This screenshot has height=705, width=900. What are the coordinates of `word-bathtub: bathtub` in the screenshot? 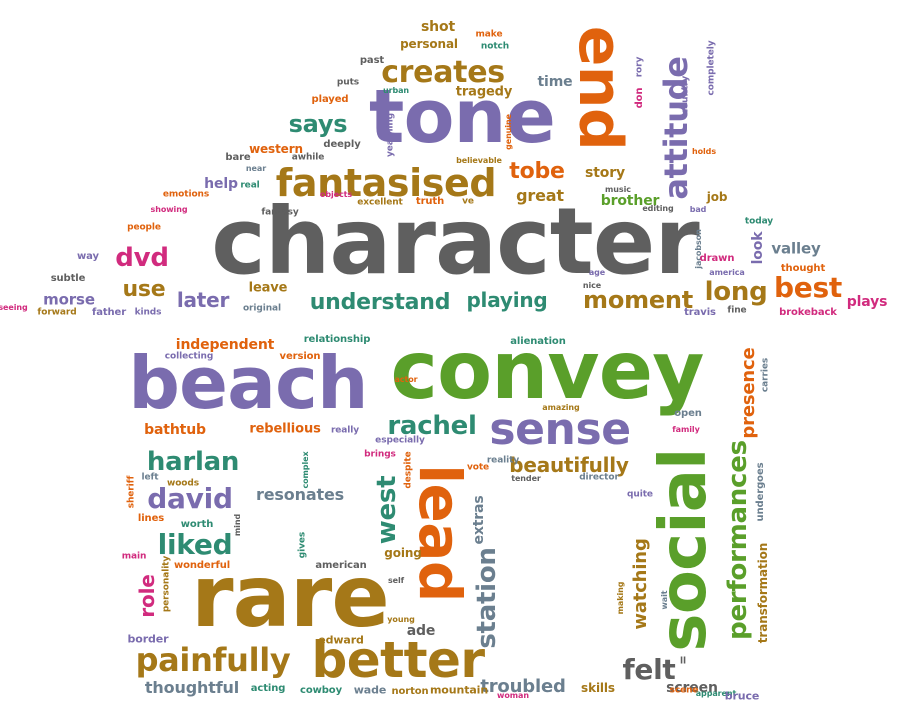 It's located at (175, 430).